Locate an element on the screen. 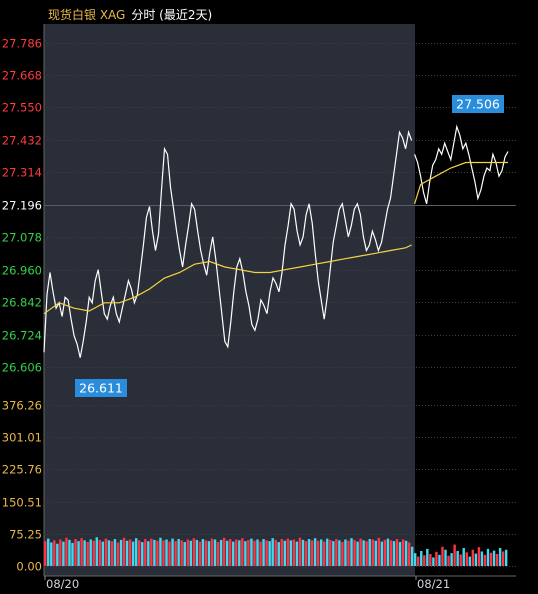 This screenshot has height=594, width=538. price-tick-label: 26.606 is located at coordinates (22, 368).